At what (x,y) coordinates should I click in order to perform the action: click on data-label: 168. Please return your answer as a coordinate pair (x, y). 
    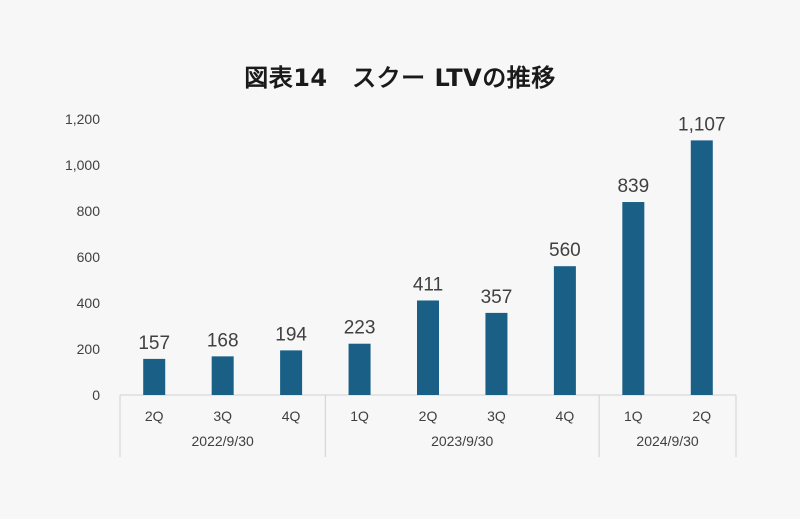
    Looking at the image, I should click on (223, 340).